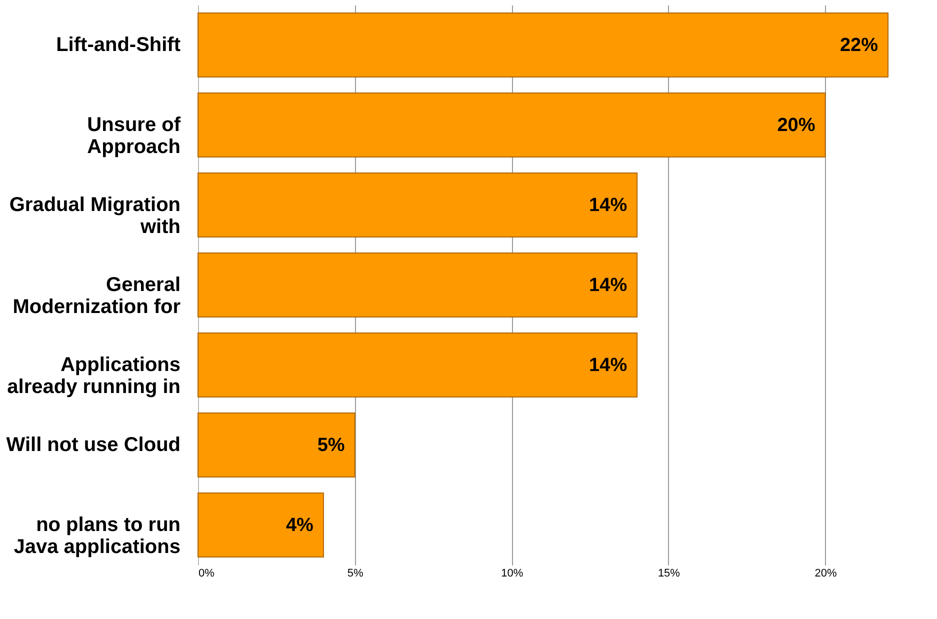 The height and width of the screenshot is (619, 937). I want to click on x-tick-label: 15%, so click(669, 574).